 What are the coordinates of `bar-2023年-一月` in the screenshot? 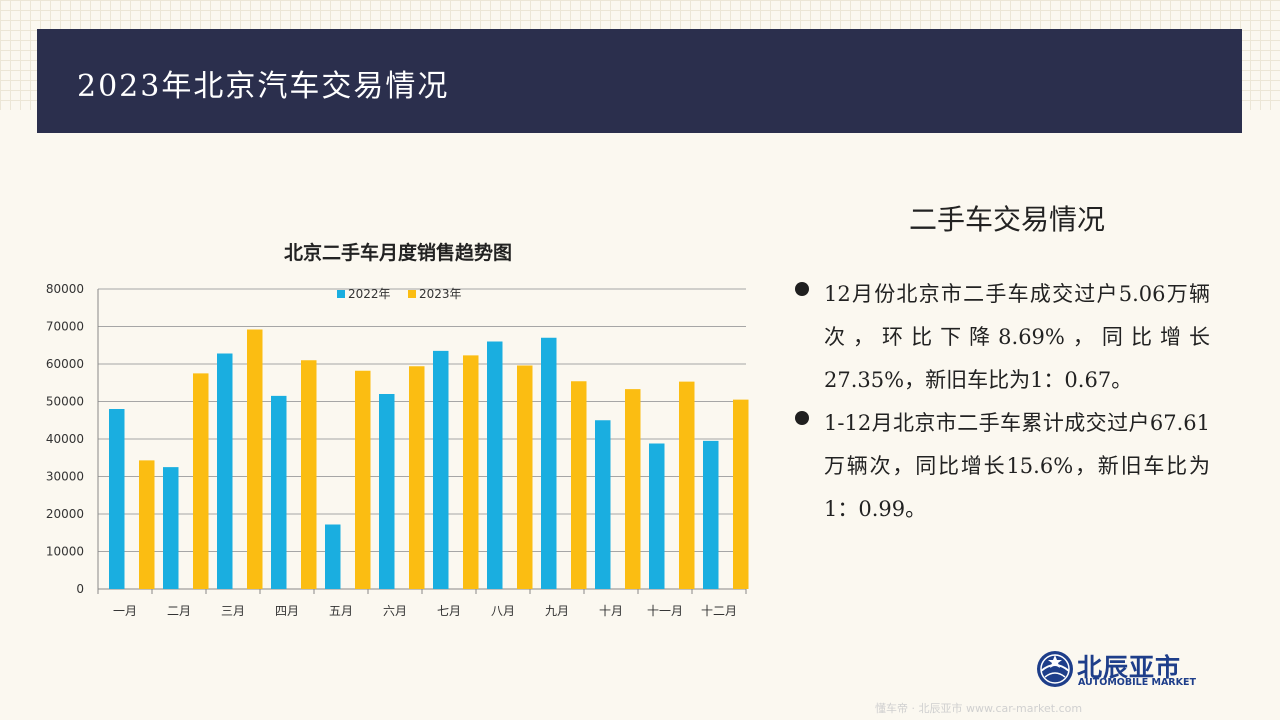 It's located at (147, 524).